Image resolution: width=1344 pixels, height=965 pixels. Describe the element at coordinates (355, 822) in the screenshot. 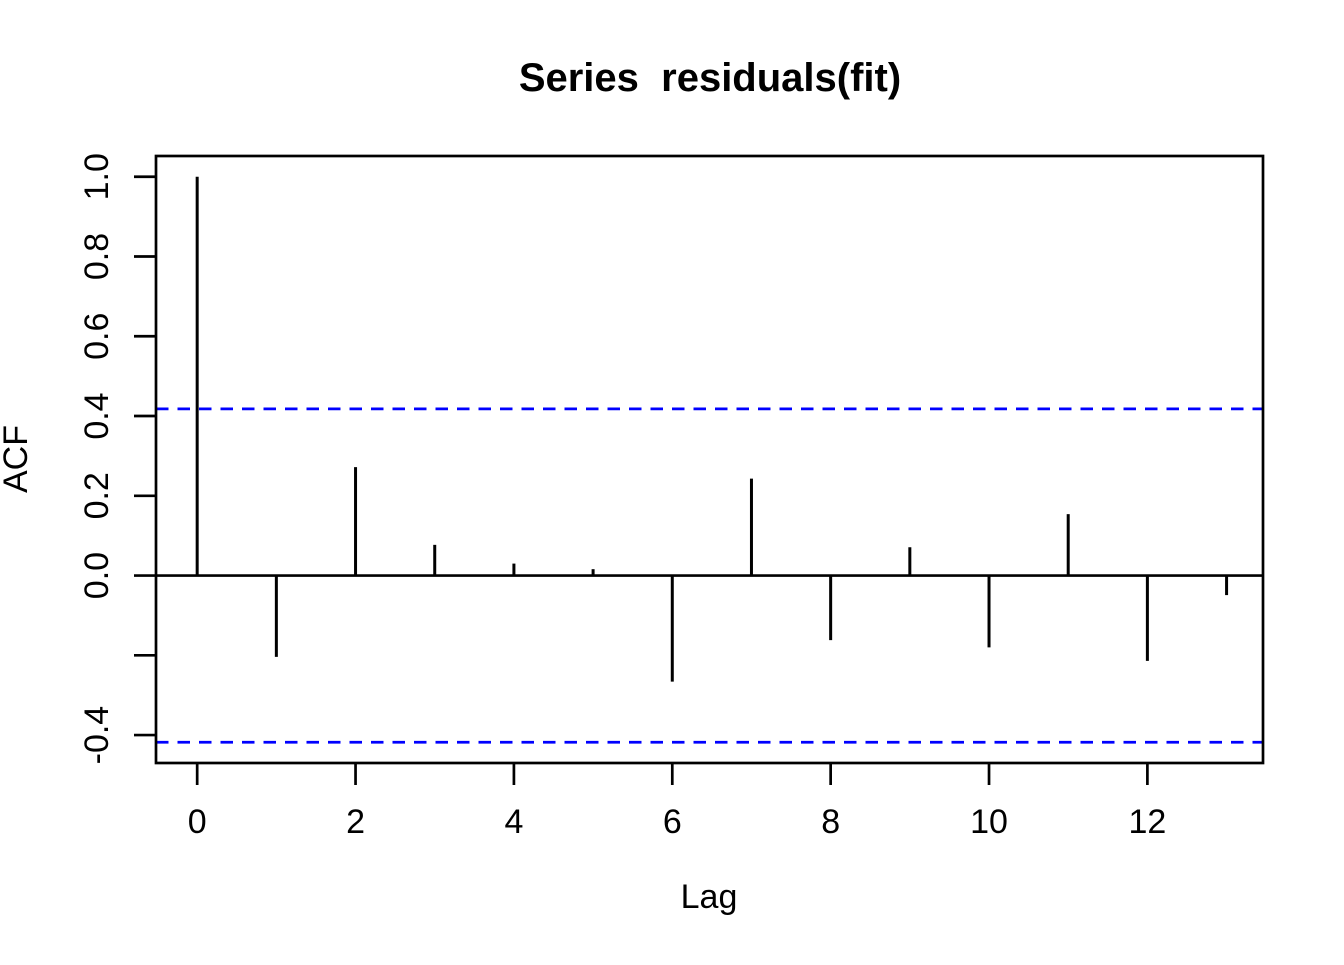

I see `x-tick-label: 2` at that location.